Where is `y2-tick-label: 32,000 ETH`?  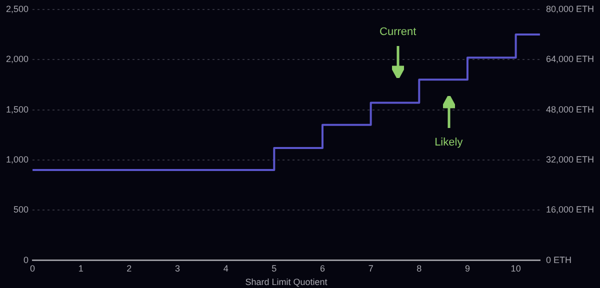 y2-tick-label: 32,000 ETH is located at coordinates (570, 159).